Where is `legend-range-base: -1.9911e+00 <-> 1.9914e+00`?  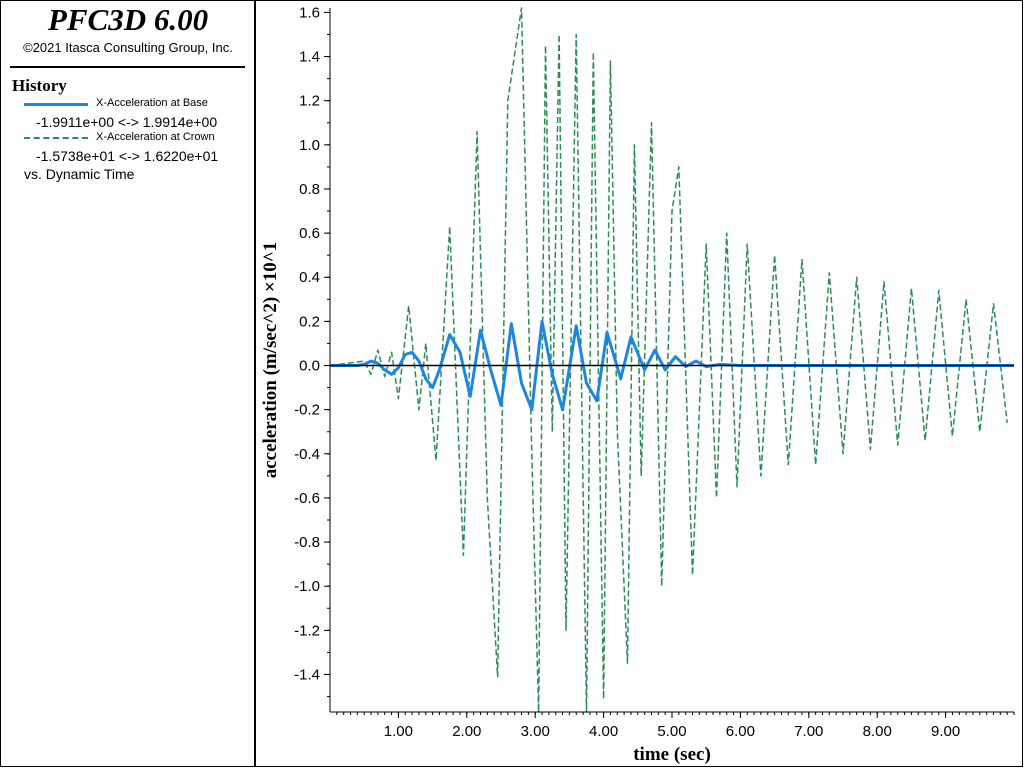 legend-range-base: -1.9911e+00 <-> 1.9914e+00 is located at coordinates (127, 122).